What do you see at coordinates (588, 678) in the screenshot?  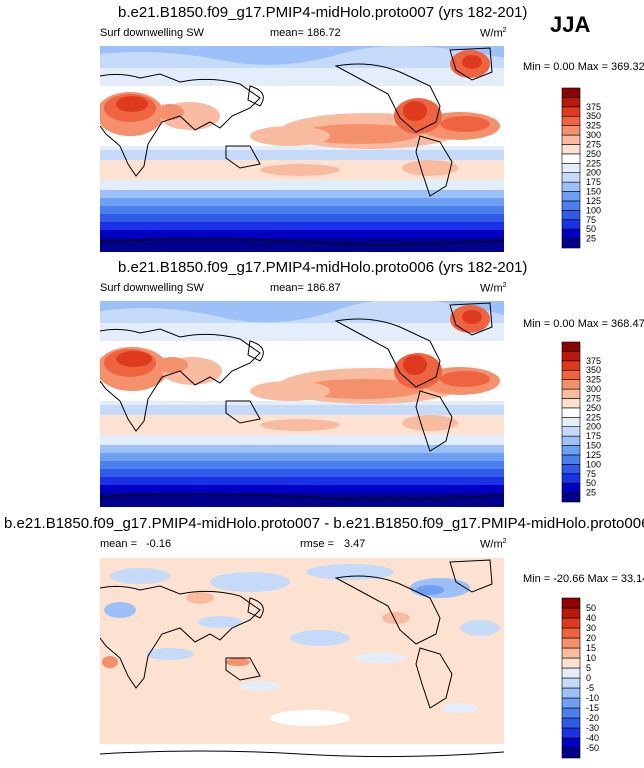 I see `colorbar-tick-label: 0` at bounding box center [588, 678].